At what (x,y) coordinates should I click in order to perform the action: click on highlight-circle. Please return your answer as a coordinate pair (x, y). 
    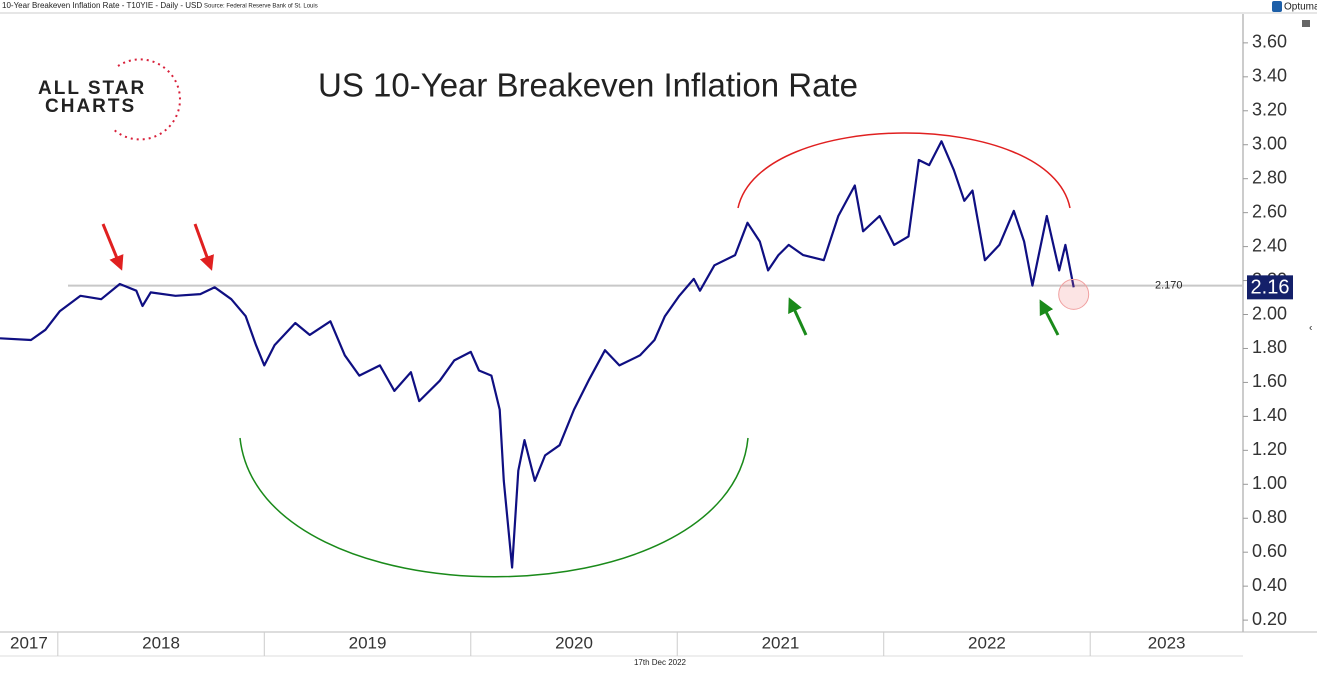
    Looking at the image, I should click on (1074, 294).